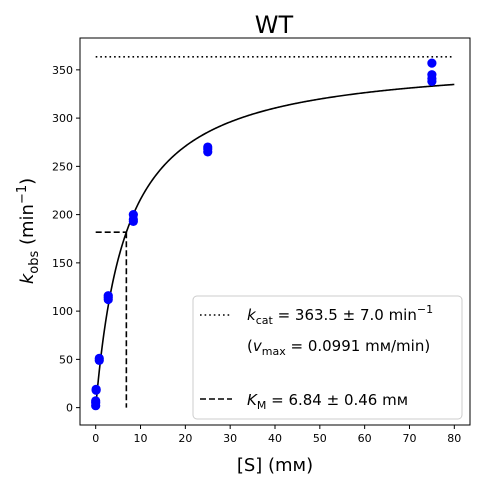 The height and width of the screenshot is (484, 477). I want to click on x-tick-label: 0, so click(95, 438).